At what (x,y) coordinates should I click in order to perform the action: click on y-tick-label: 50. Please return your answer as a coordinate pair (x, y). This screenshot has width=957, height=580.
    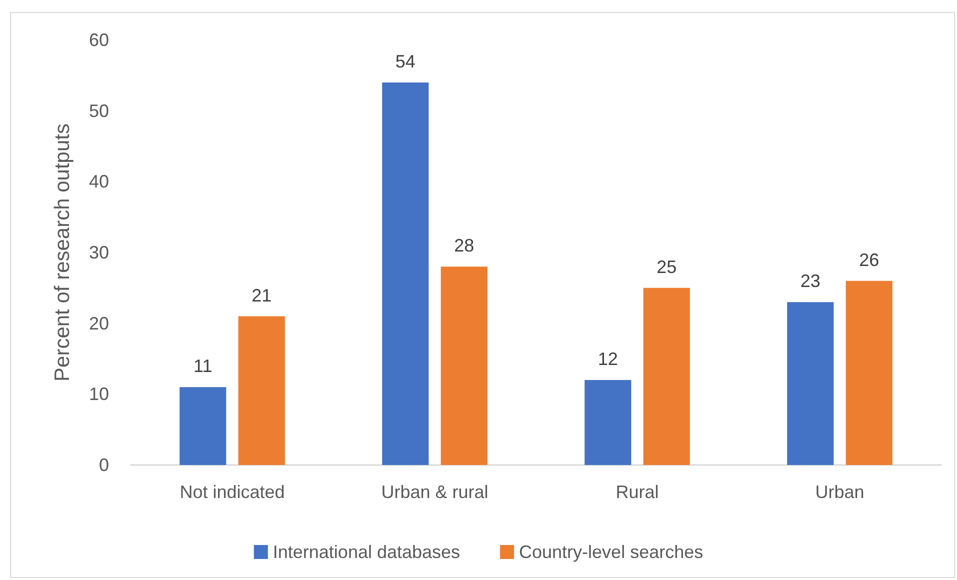
    Looking at the image, I should click on (98, 110).